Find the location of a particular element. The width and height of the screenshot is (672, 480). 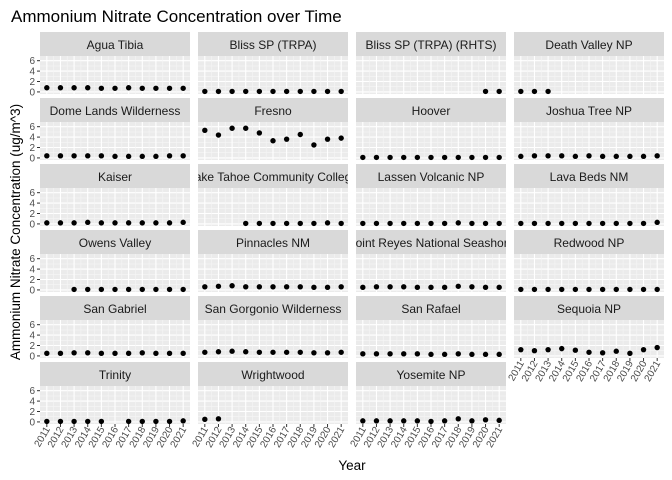

facet-panel: Lava Beds NM is located at coordinates (589, 195).